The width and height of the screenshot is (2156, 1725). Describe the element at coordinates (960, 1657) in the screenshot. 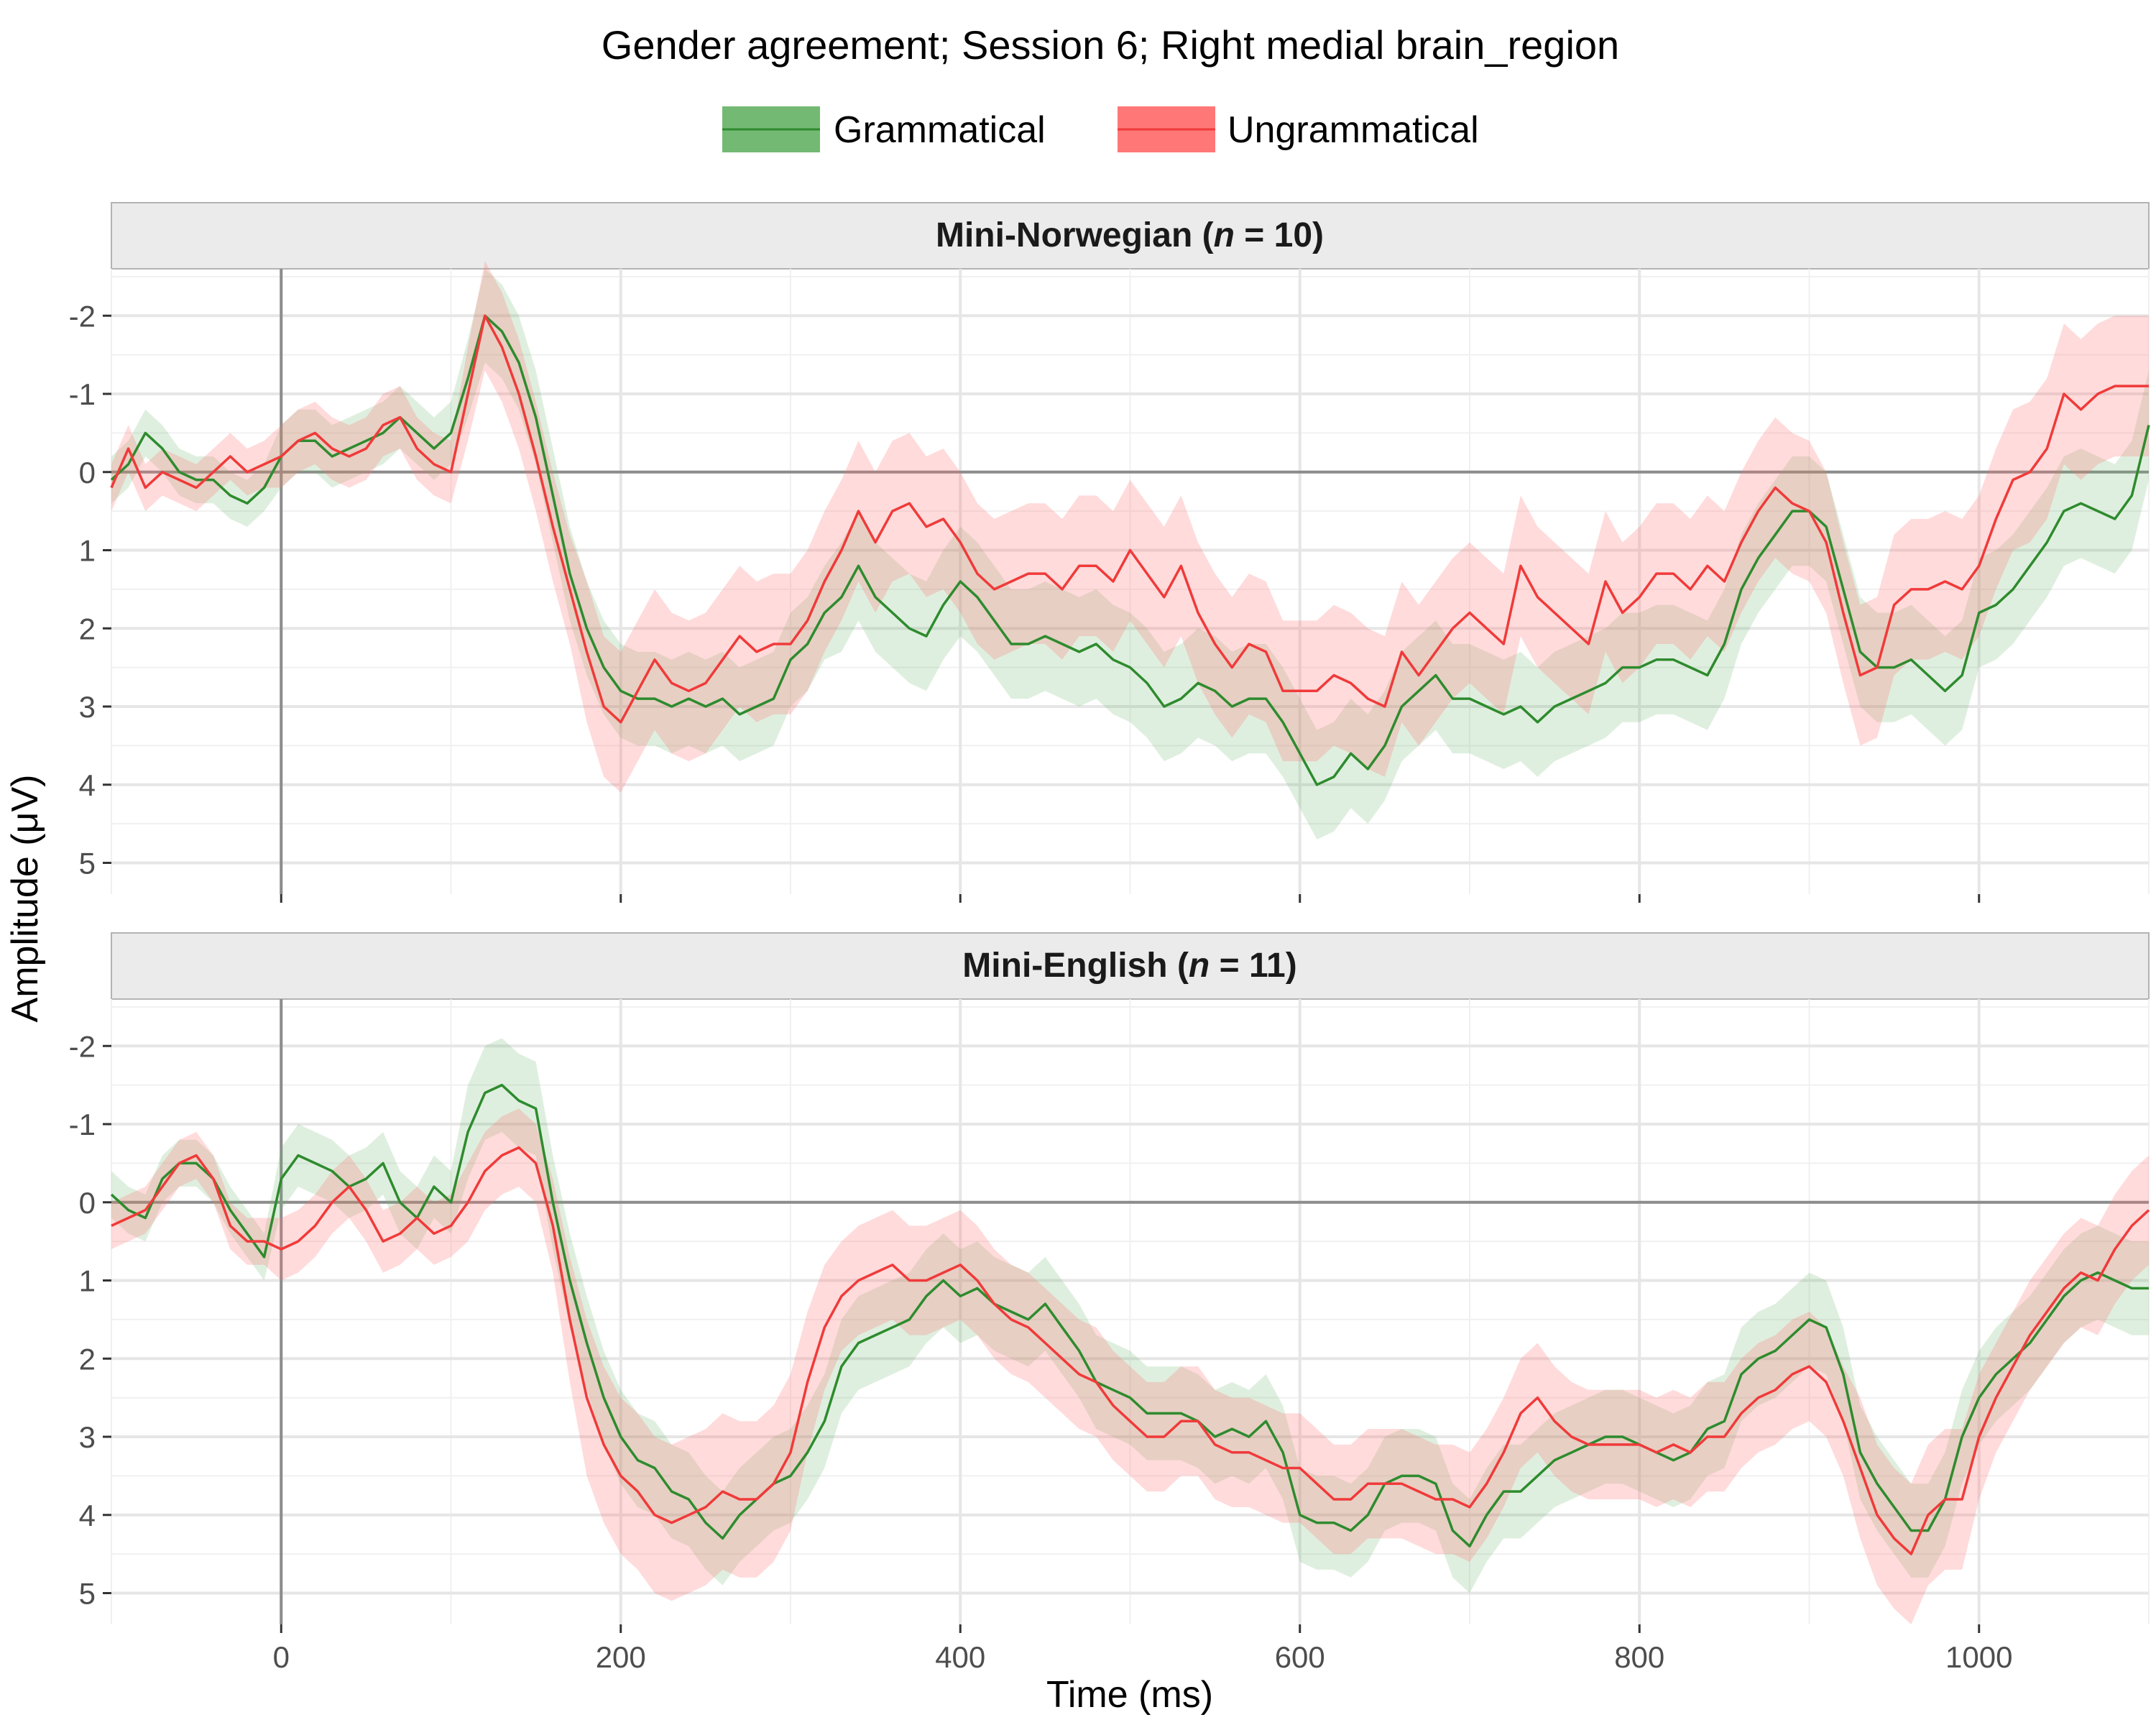

I see `x-tick-label: 400` at that location.